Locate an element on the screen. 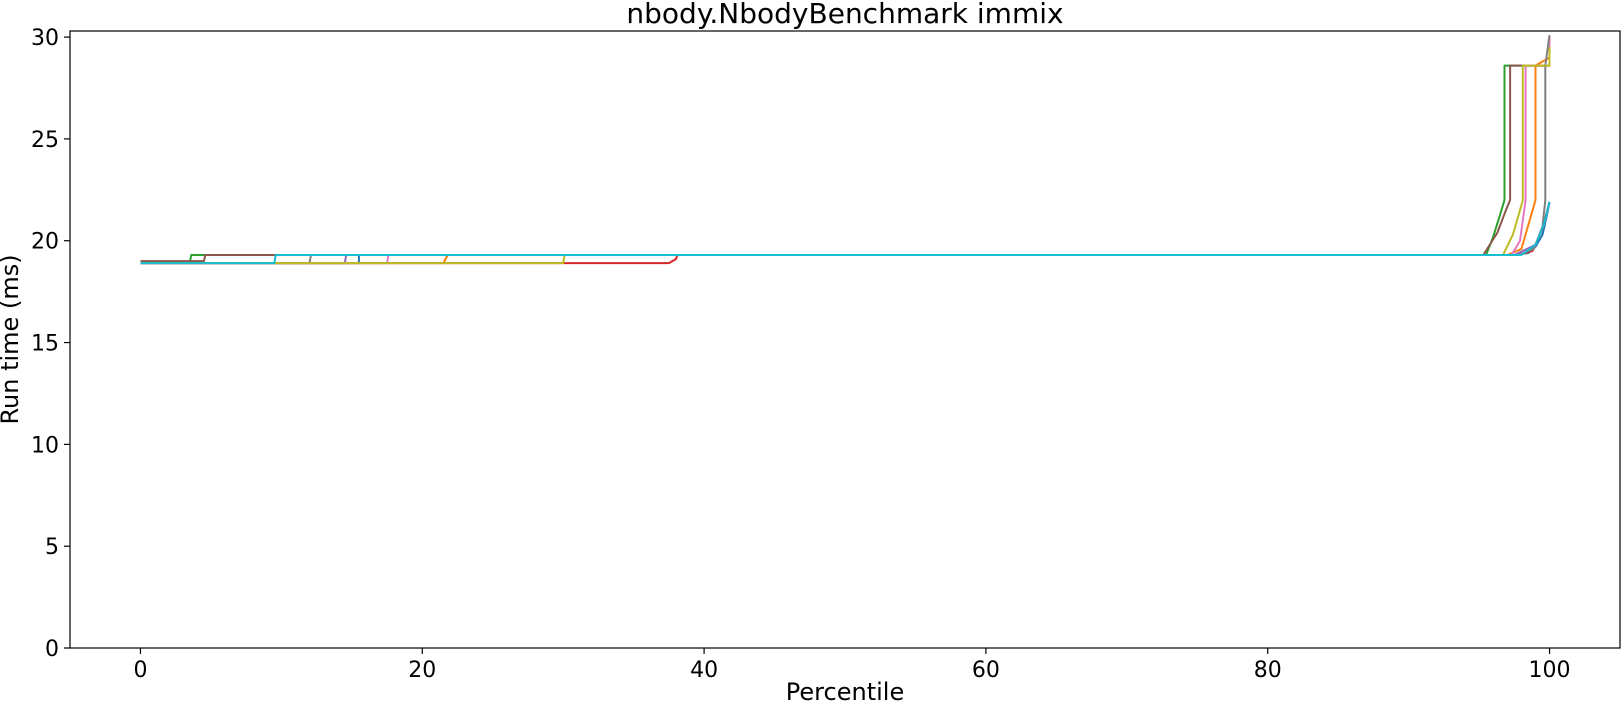 The height and width of the screenshot is (710, 1624). y-tick-label: 10 is located at coordinates (45, 445).